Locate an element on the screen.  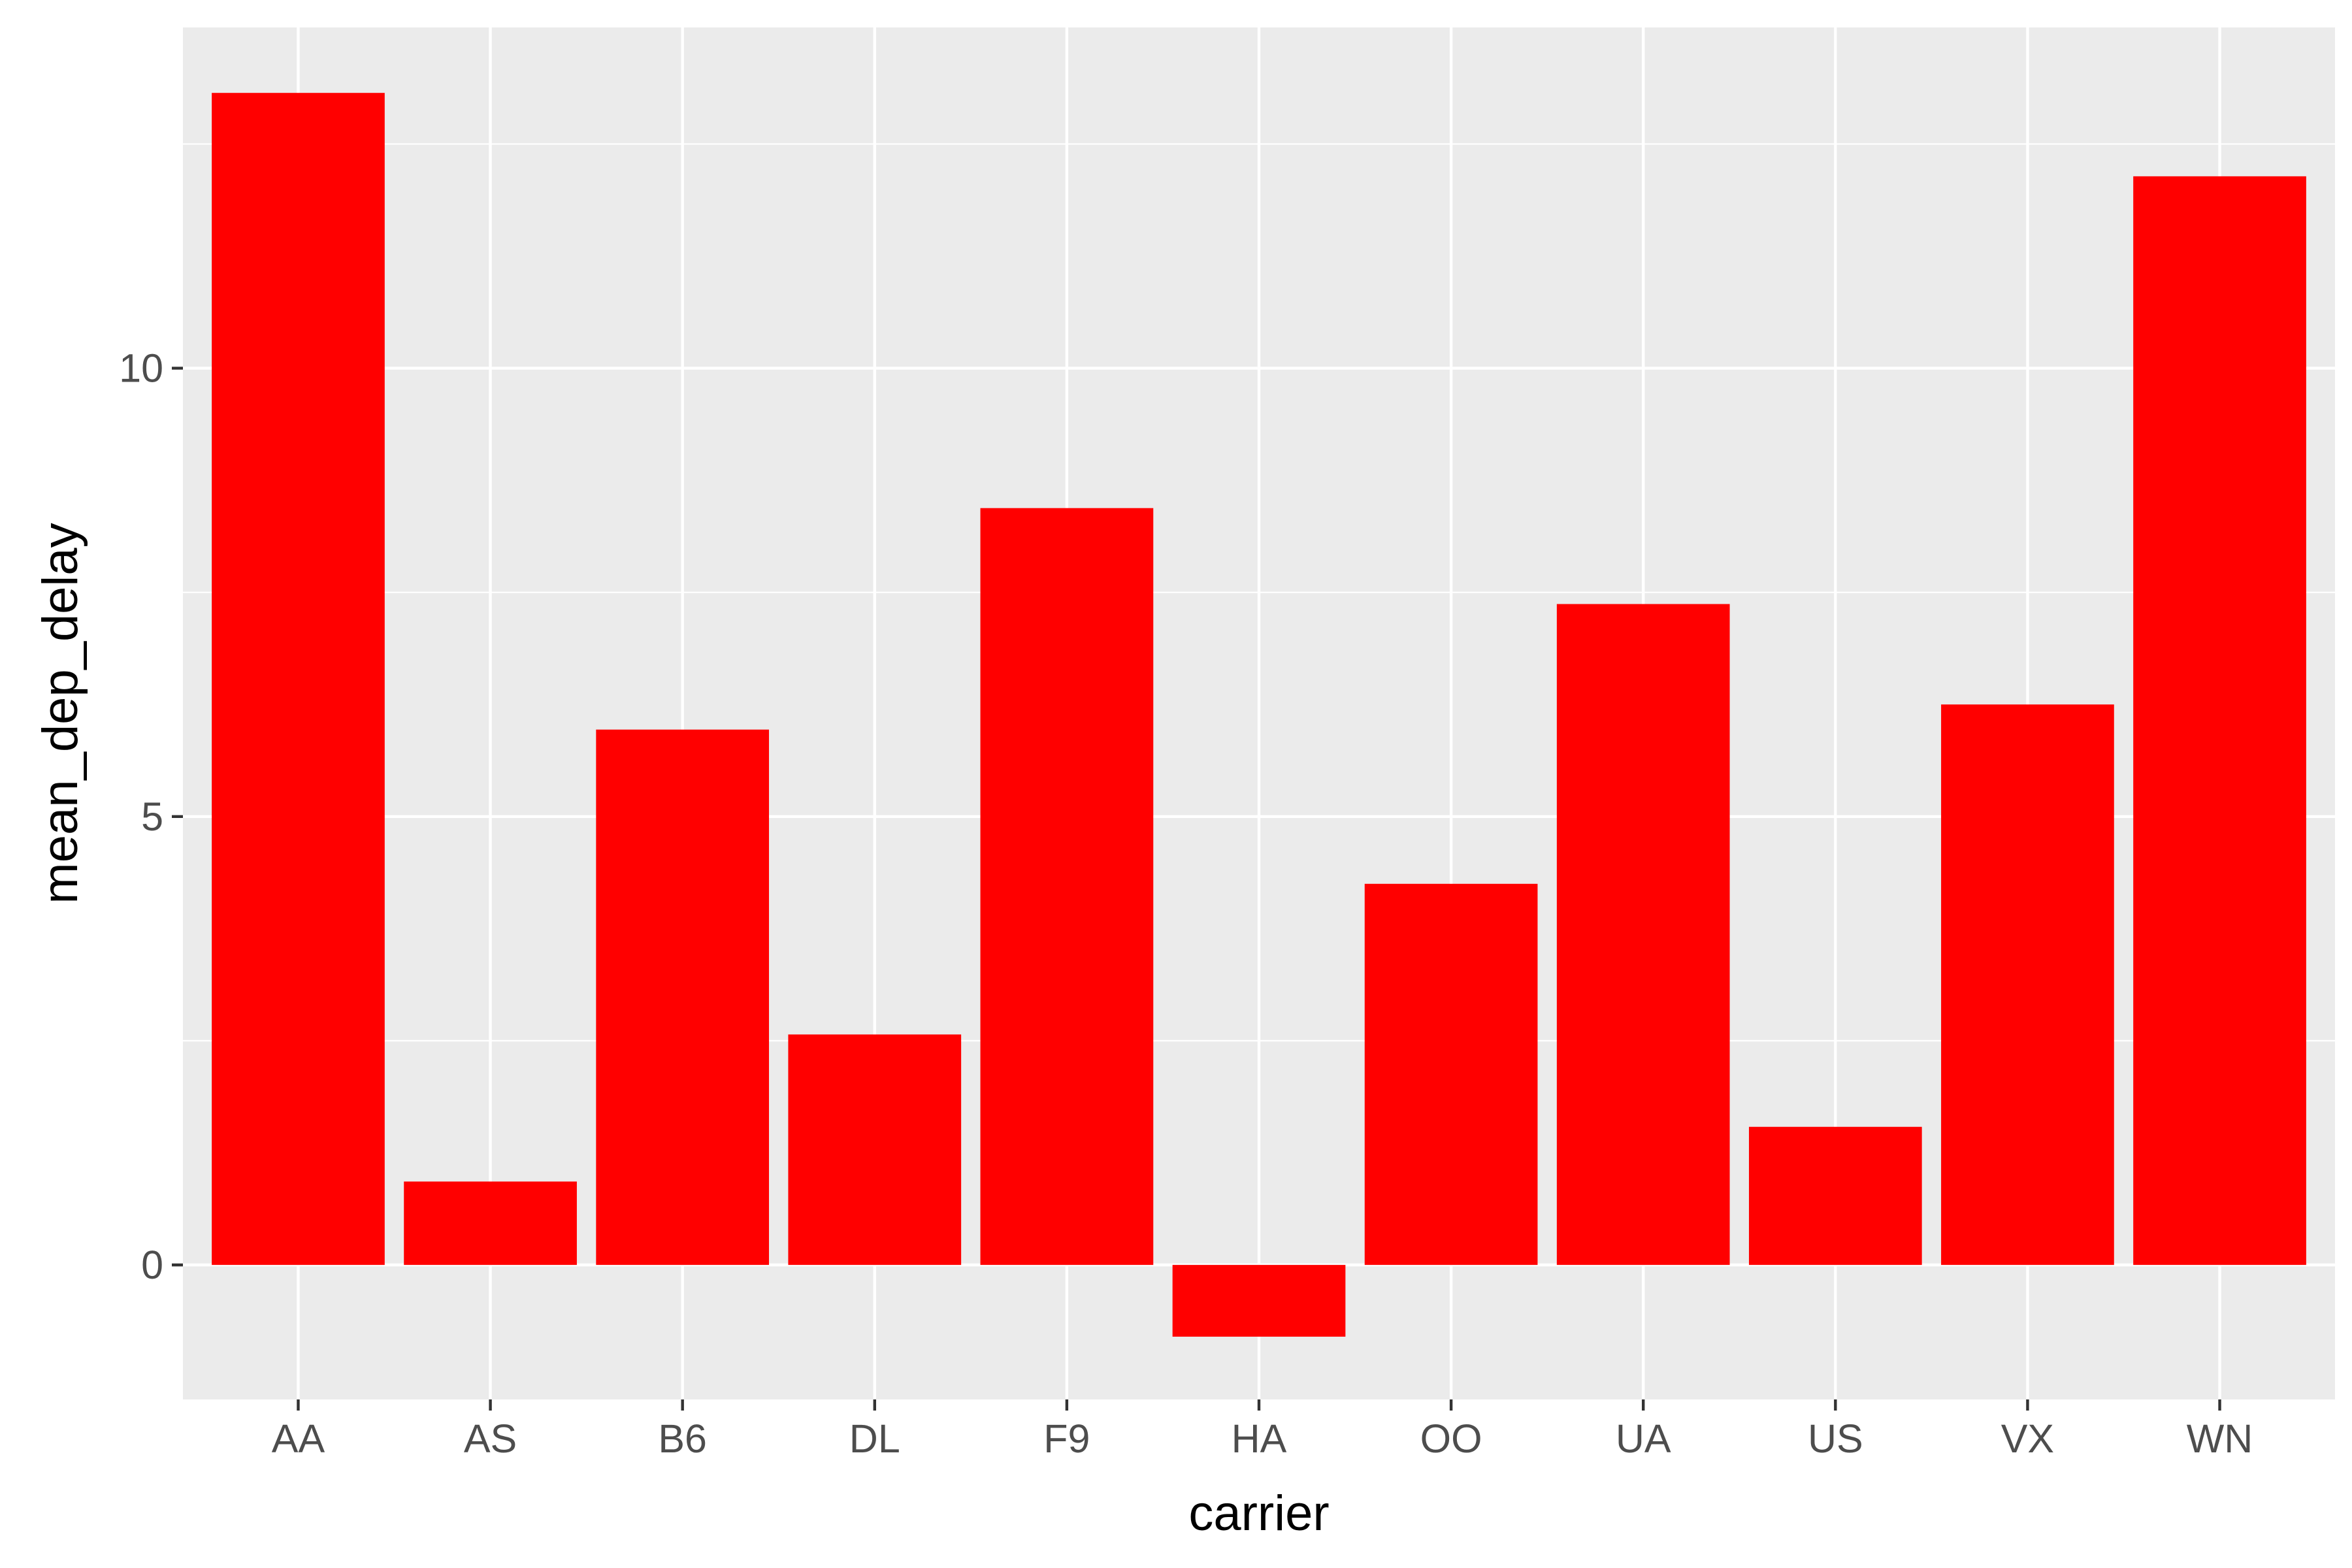
x-axis-title: carrier is located at coordinates (1258, 1513).